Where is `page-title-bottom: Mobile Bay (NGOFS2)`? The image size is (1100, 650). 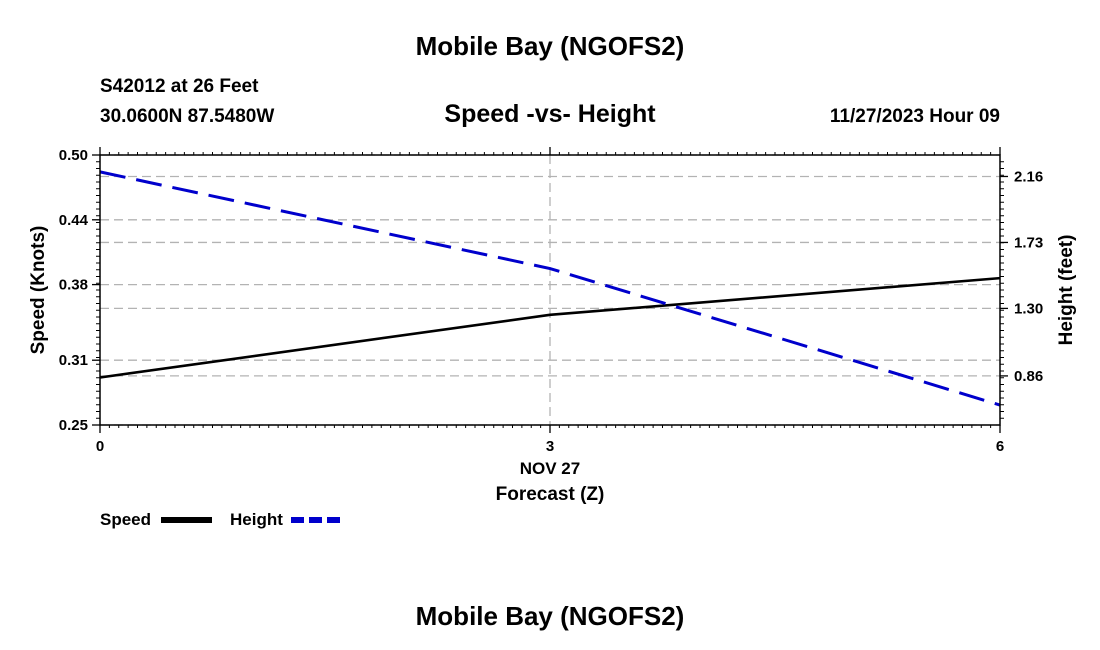 page-title-bottom: Mobile Bay (NGOFS2) is located at coordinates (550, 616).